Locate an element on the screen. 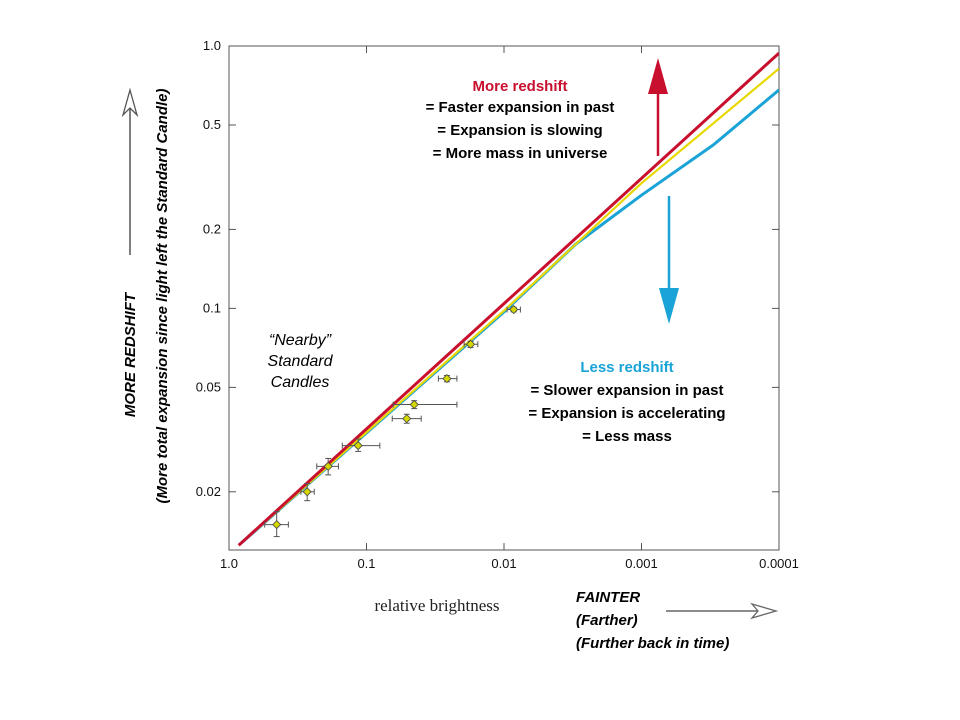 The width and height of the screenshot is (960, 720). nearby-annotation-line-3: Candles is located at coordinates (300, 382).